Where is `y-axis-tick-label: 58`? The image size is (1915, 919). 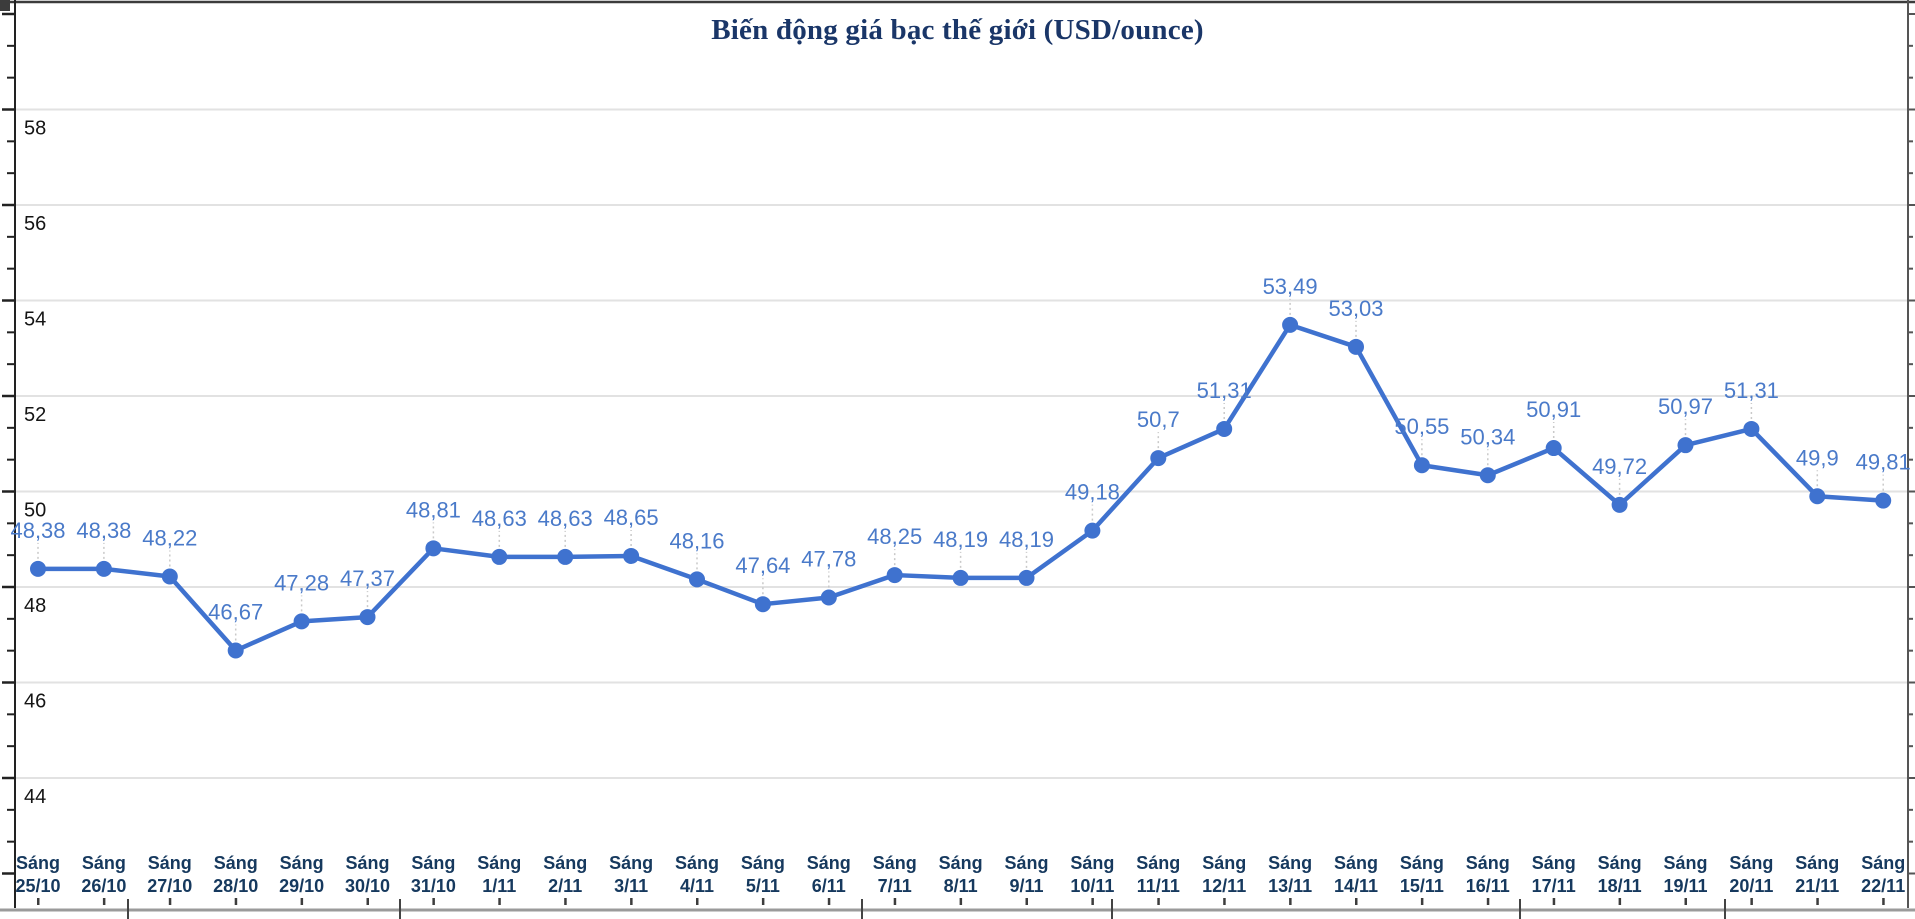
y-axis-tick-label: 58 is located at coordinates (35, 129).